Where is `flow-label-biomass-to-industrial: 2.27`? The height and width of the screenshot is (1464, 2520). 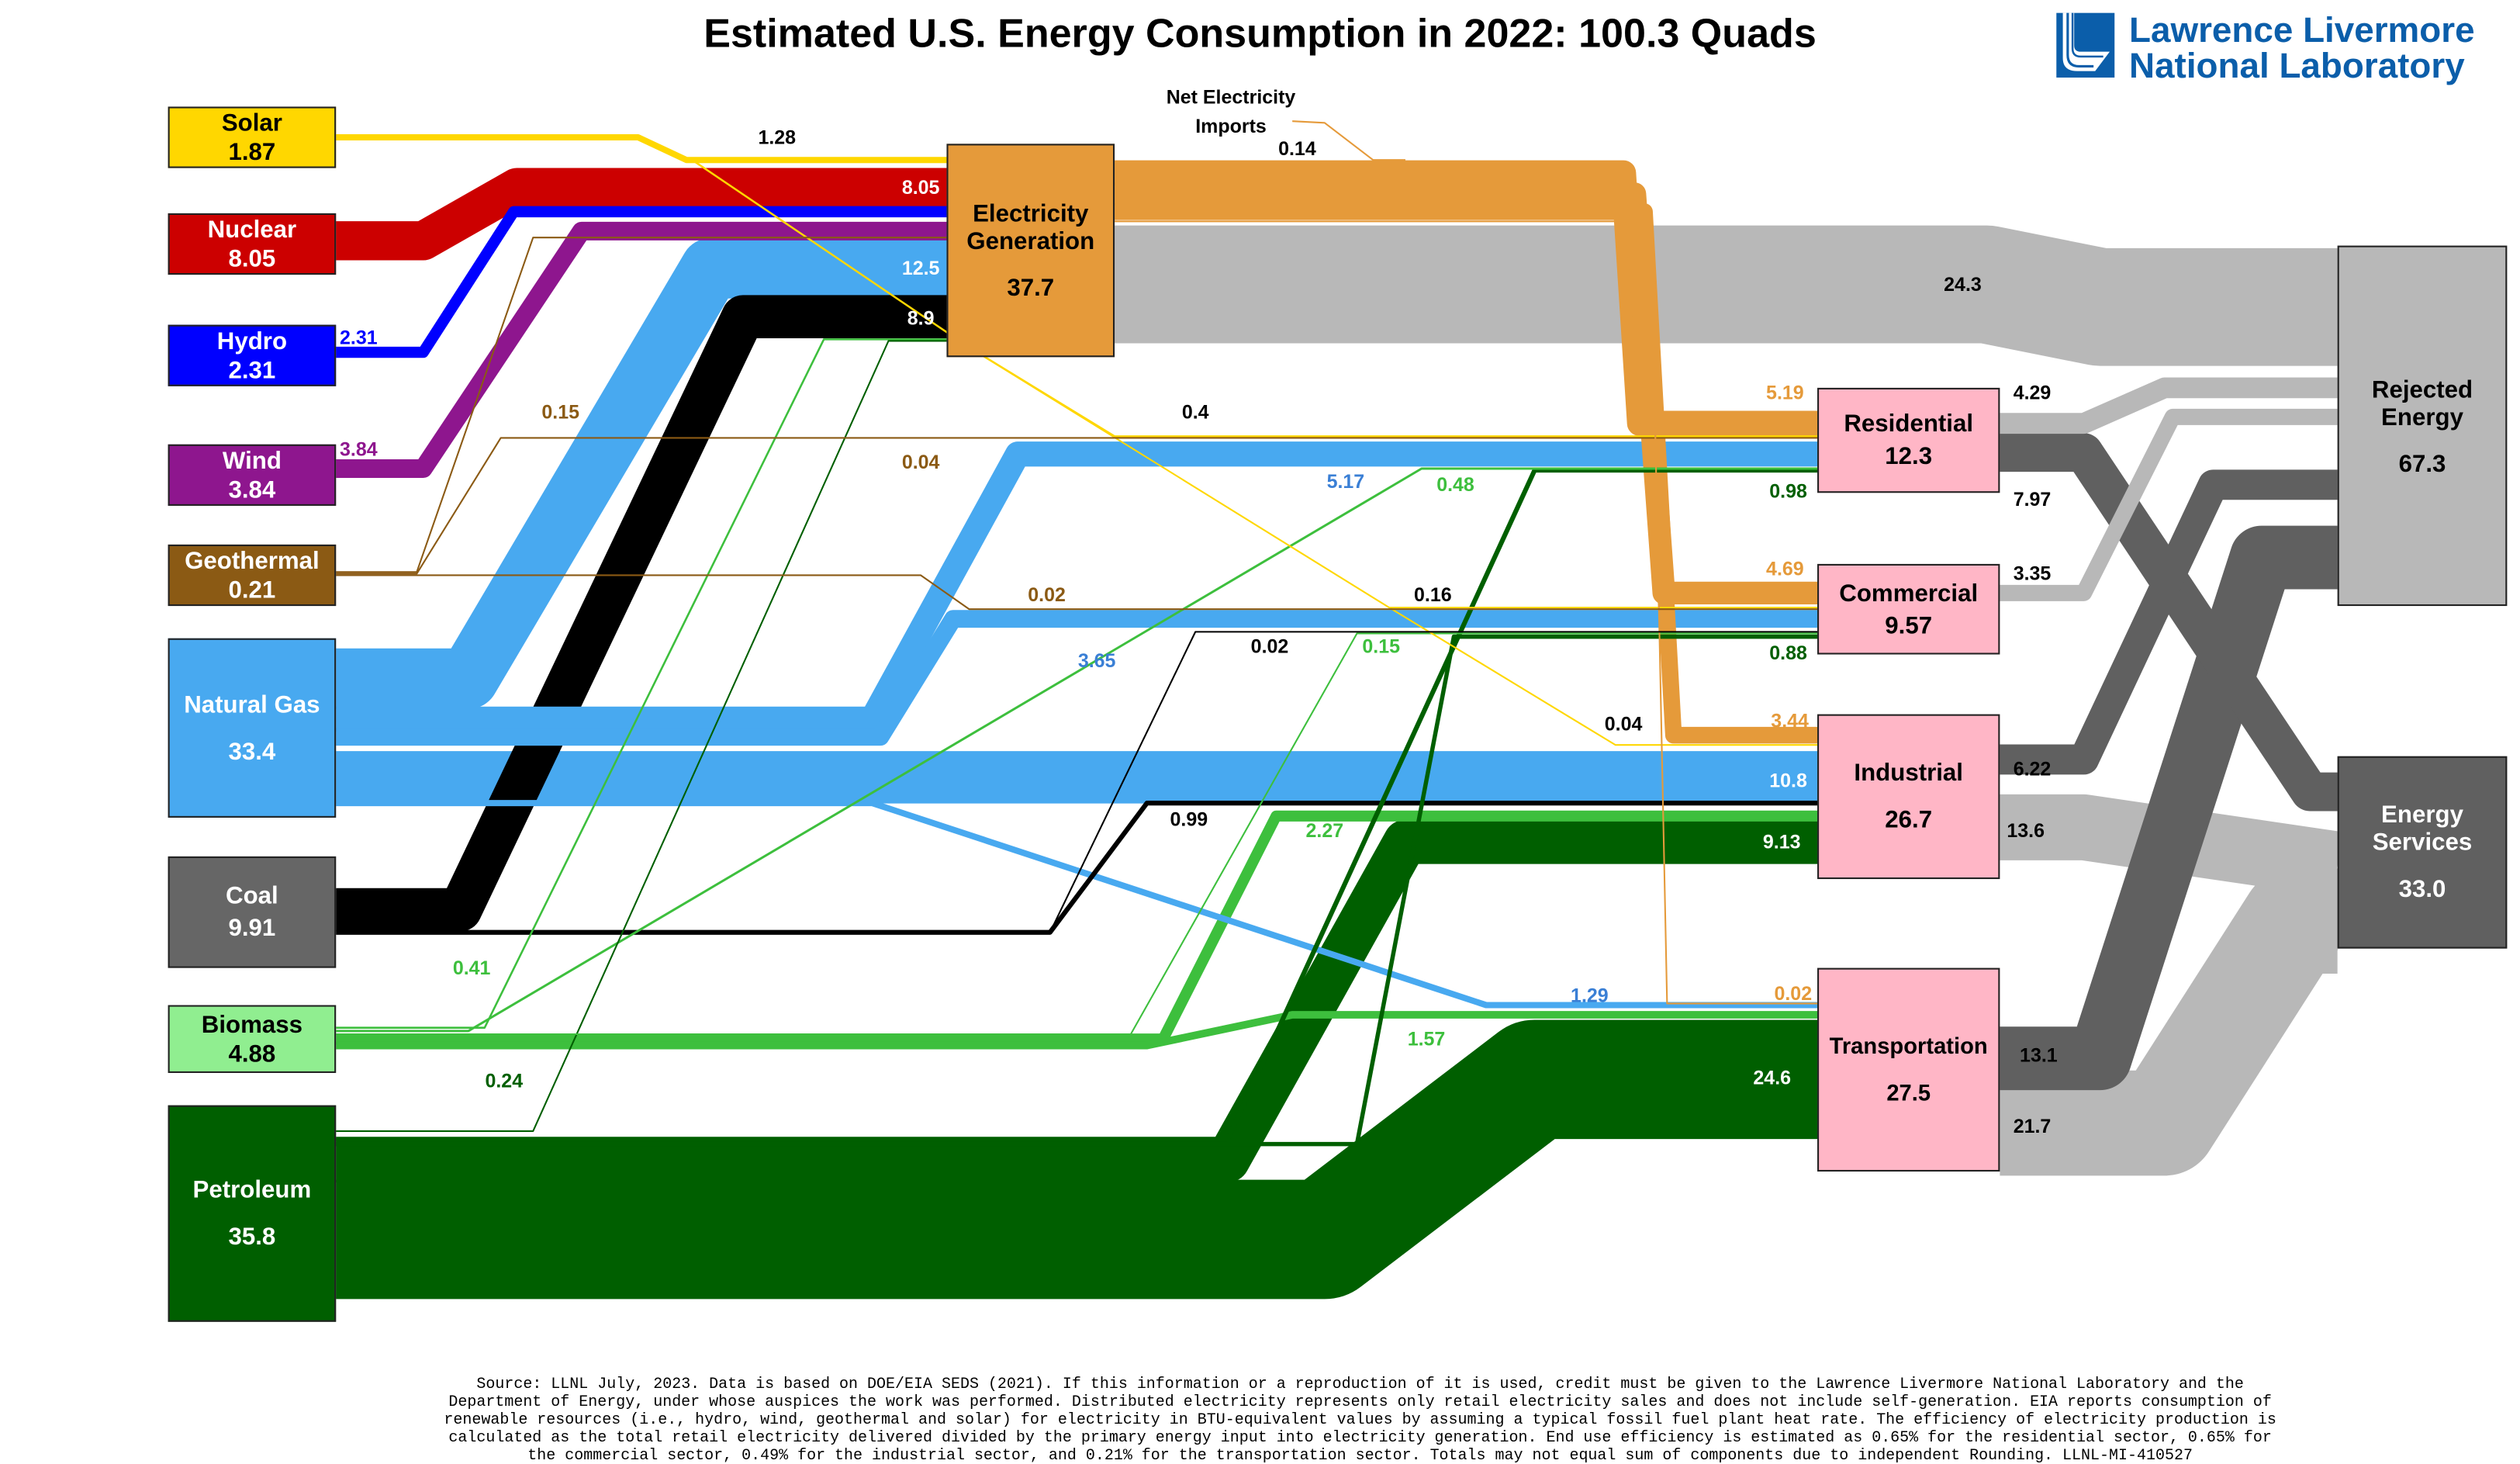 flow-label-biomass-to-industrial: 2.27 is located at coordinates (1324, 831).